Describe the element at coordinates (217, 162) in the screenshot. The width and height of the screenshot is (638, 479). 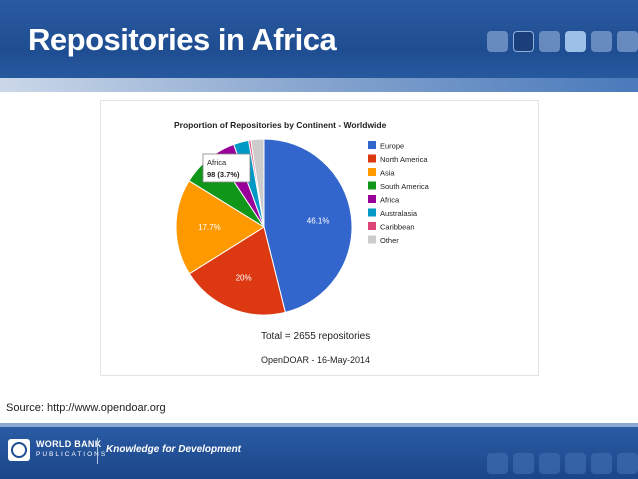
I see `tooltip-label: Africa` at that location.